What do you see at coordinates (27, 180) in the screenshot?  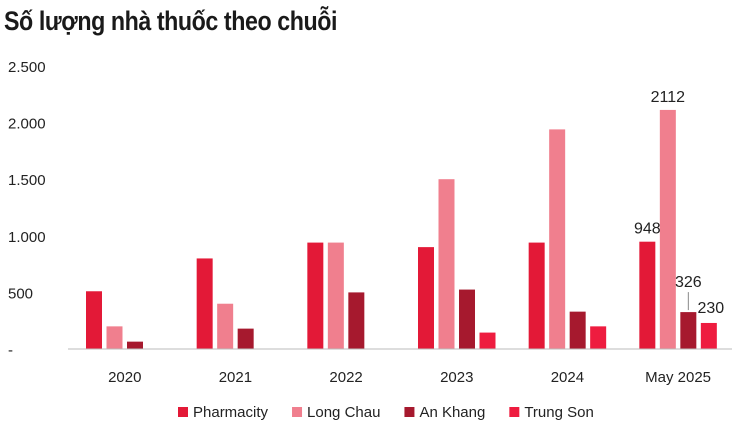 I see `y-tick-label: 1.500` at bounding box center [27, 180].